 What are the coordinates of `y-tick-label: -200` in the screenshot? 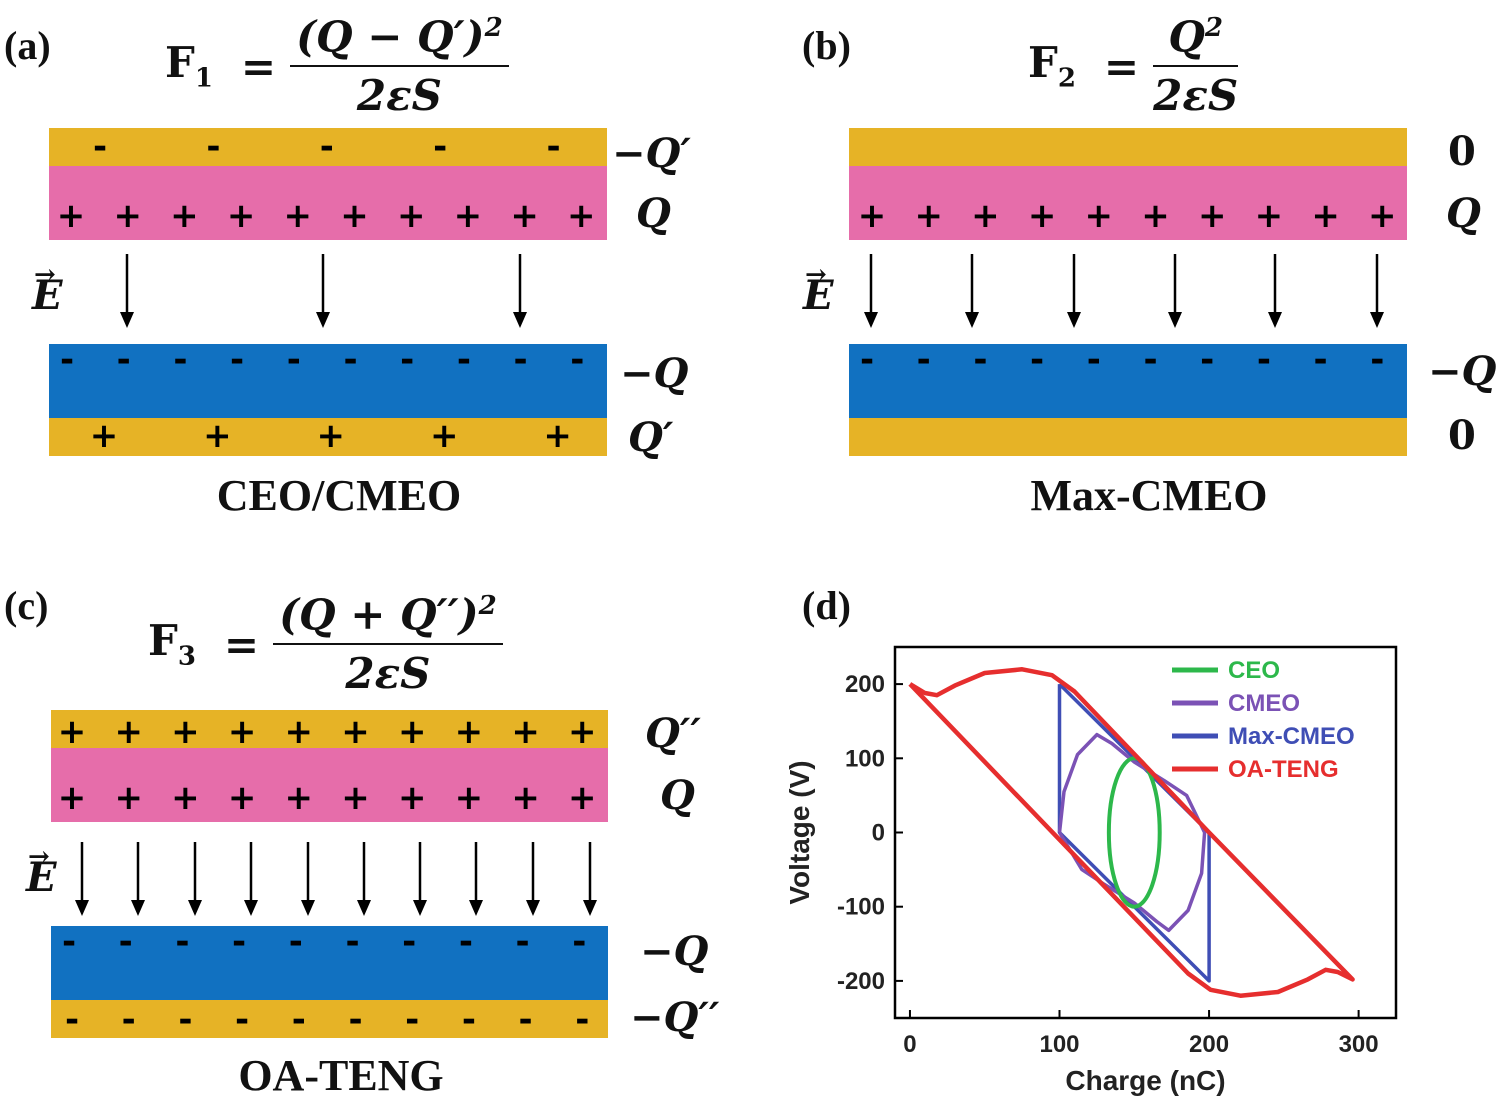 It's located at (861, 981).